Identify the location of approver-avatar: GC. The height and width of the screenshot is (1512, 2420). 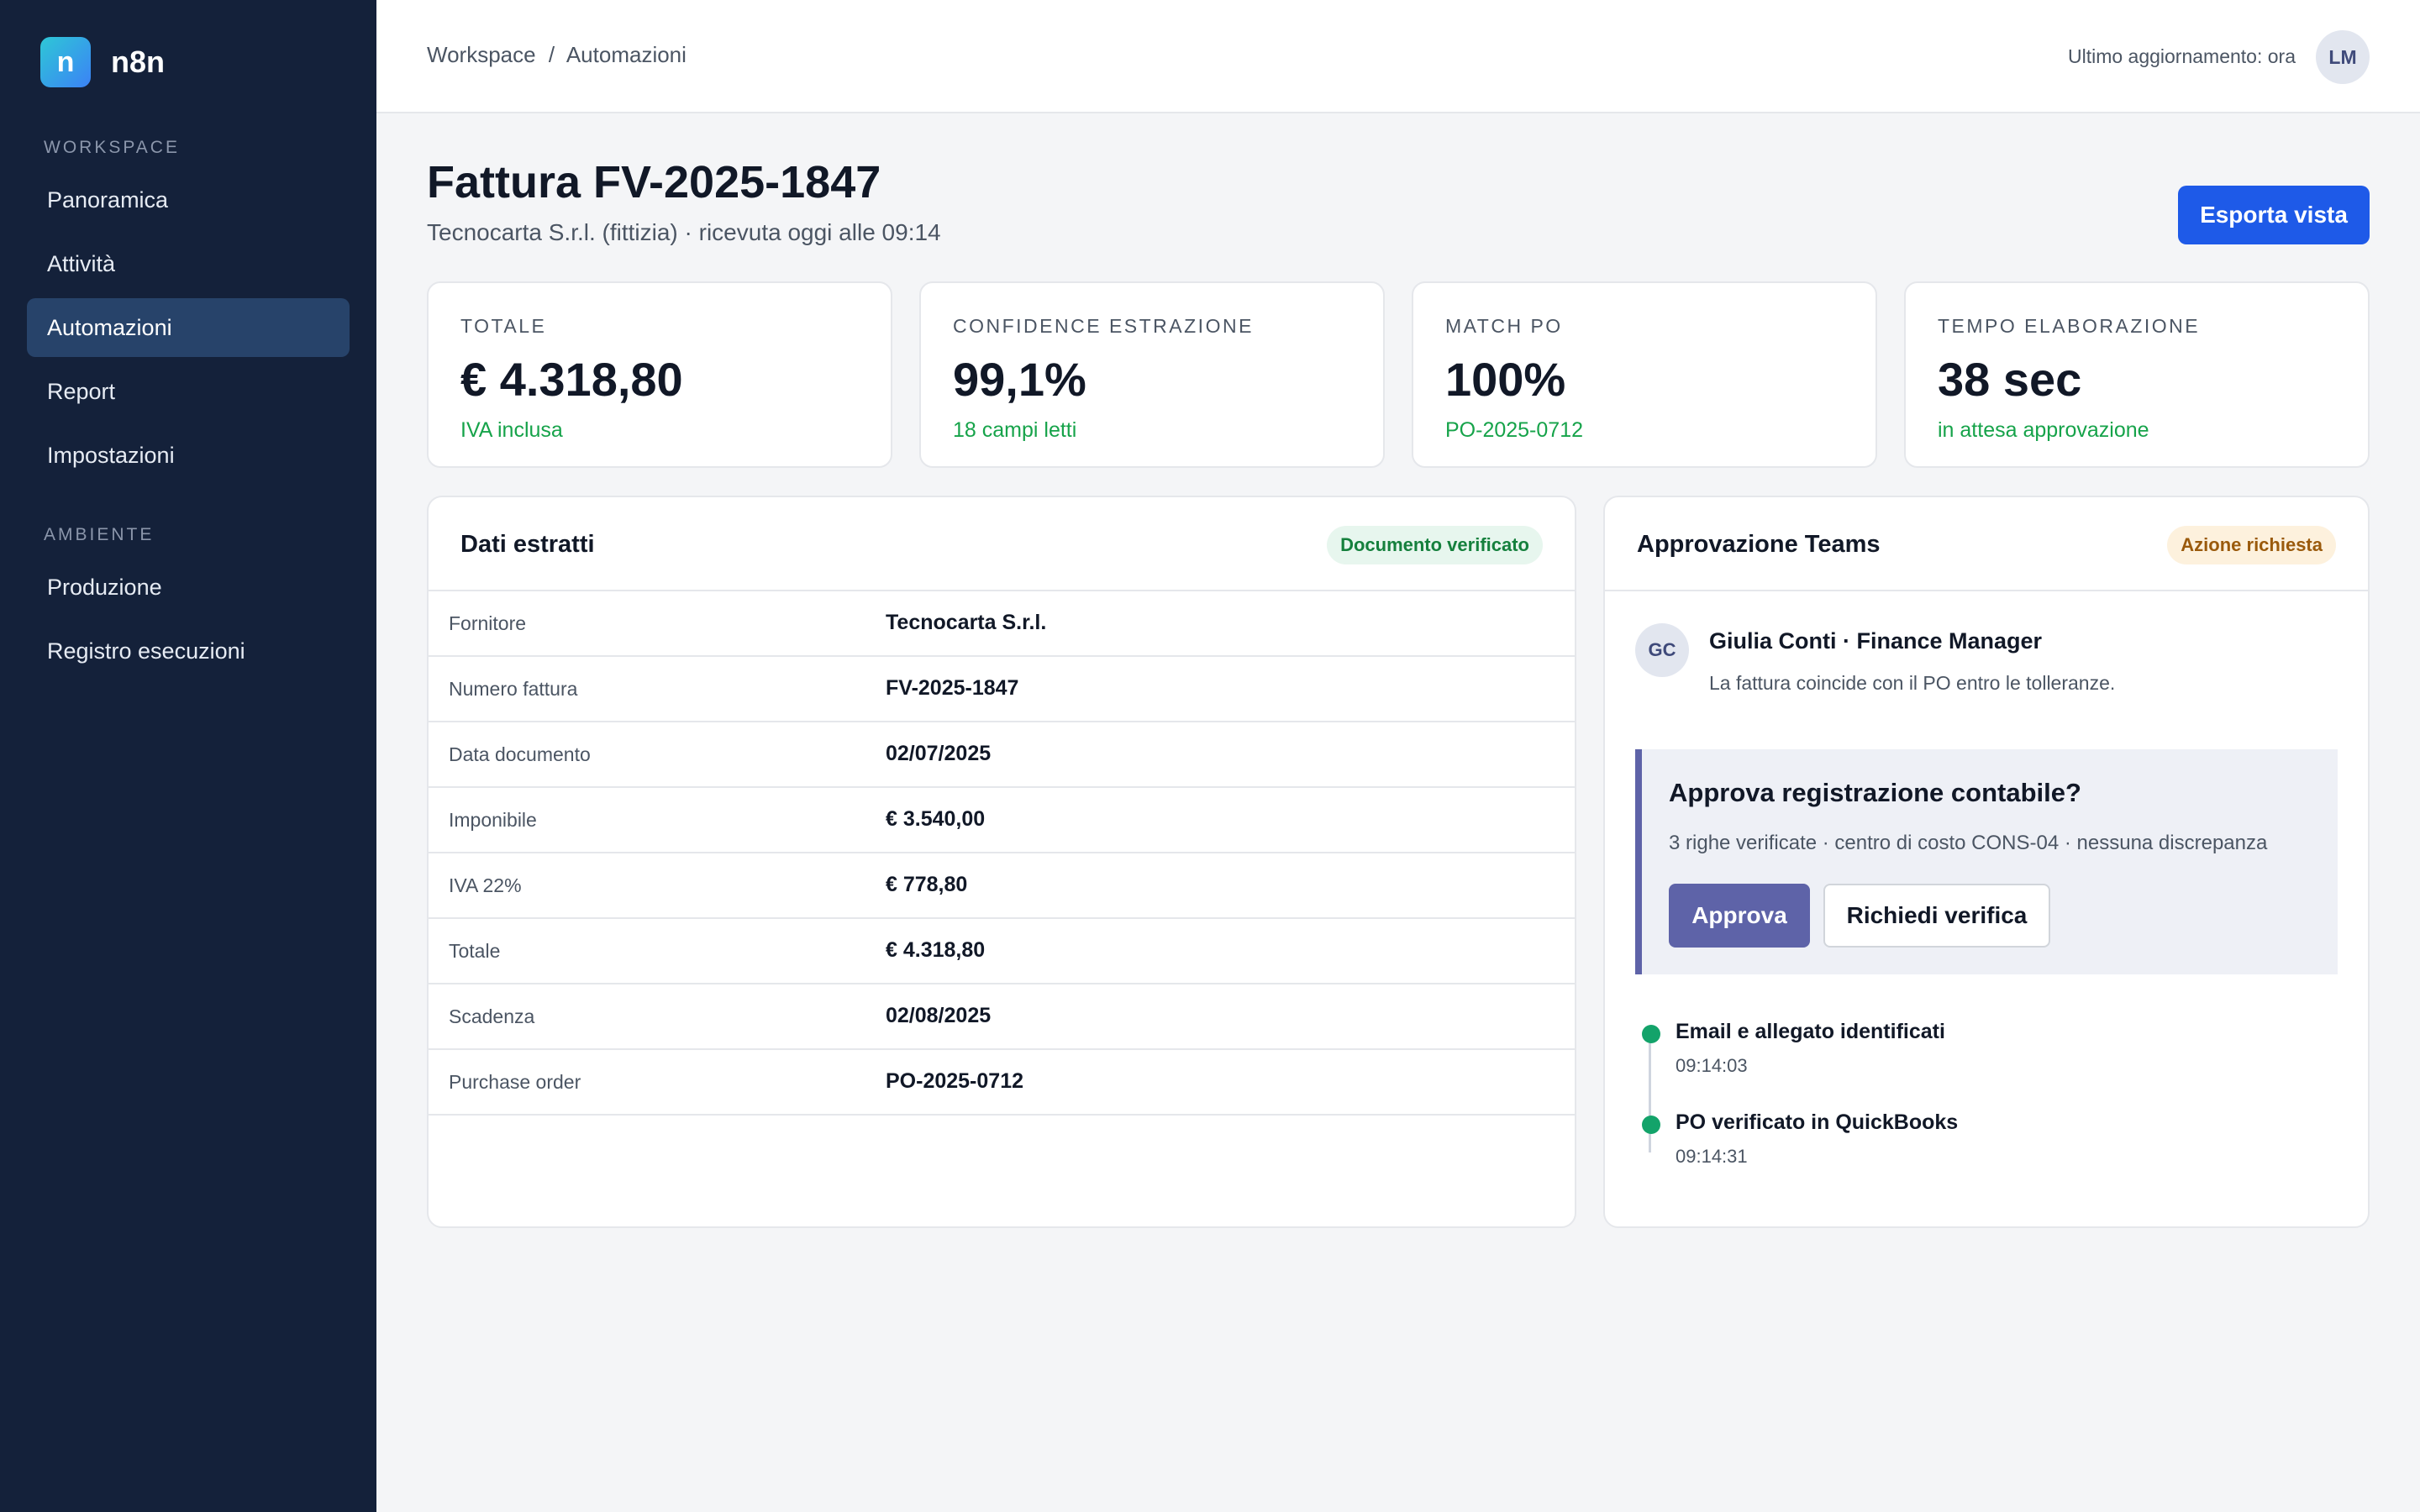
(1662, 650).